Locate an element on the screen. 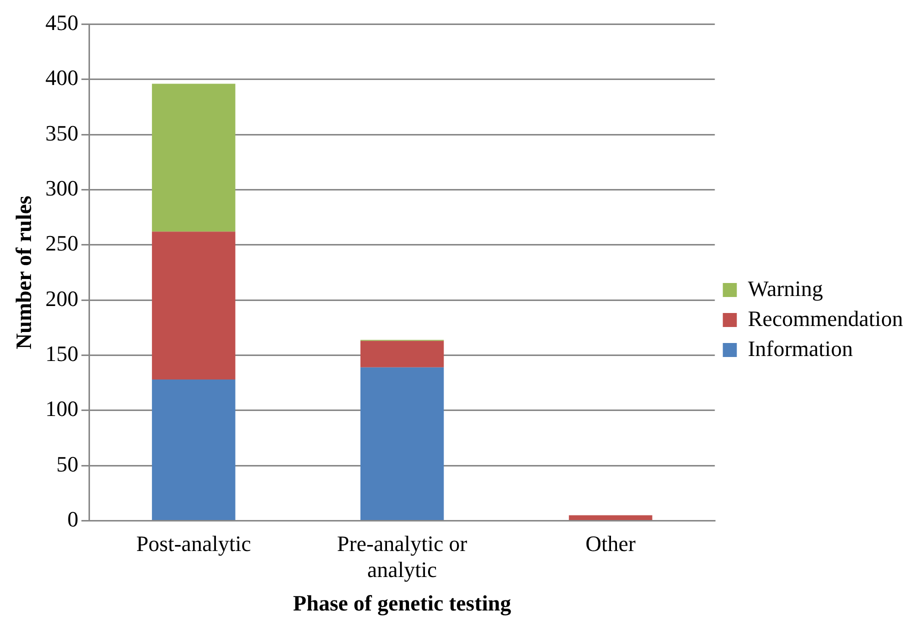  y-tick-label: 300 is located at coordinates (61, 188).